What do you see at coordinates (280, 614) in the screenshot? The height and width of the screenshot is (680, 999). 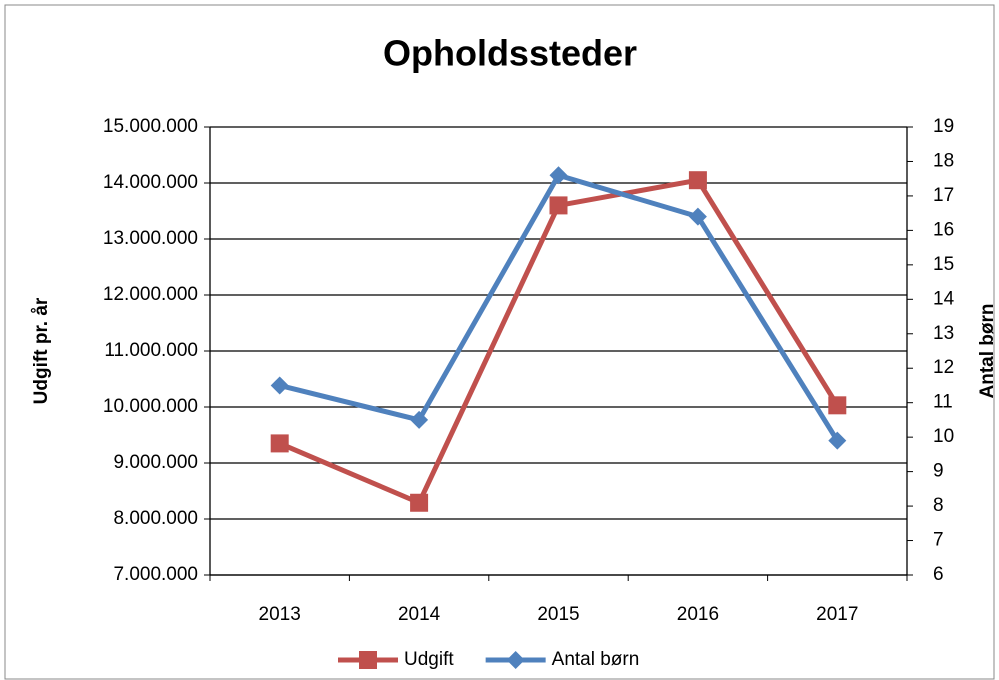 I see `x-tick-label: 2013` at bounding box center [280, 614].